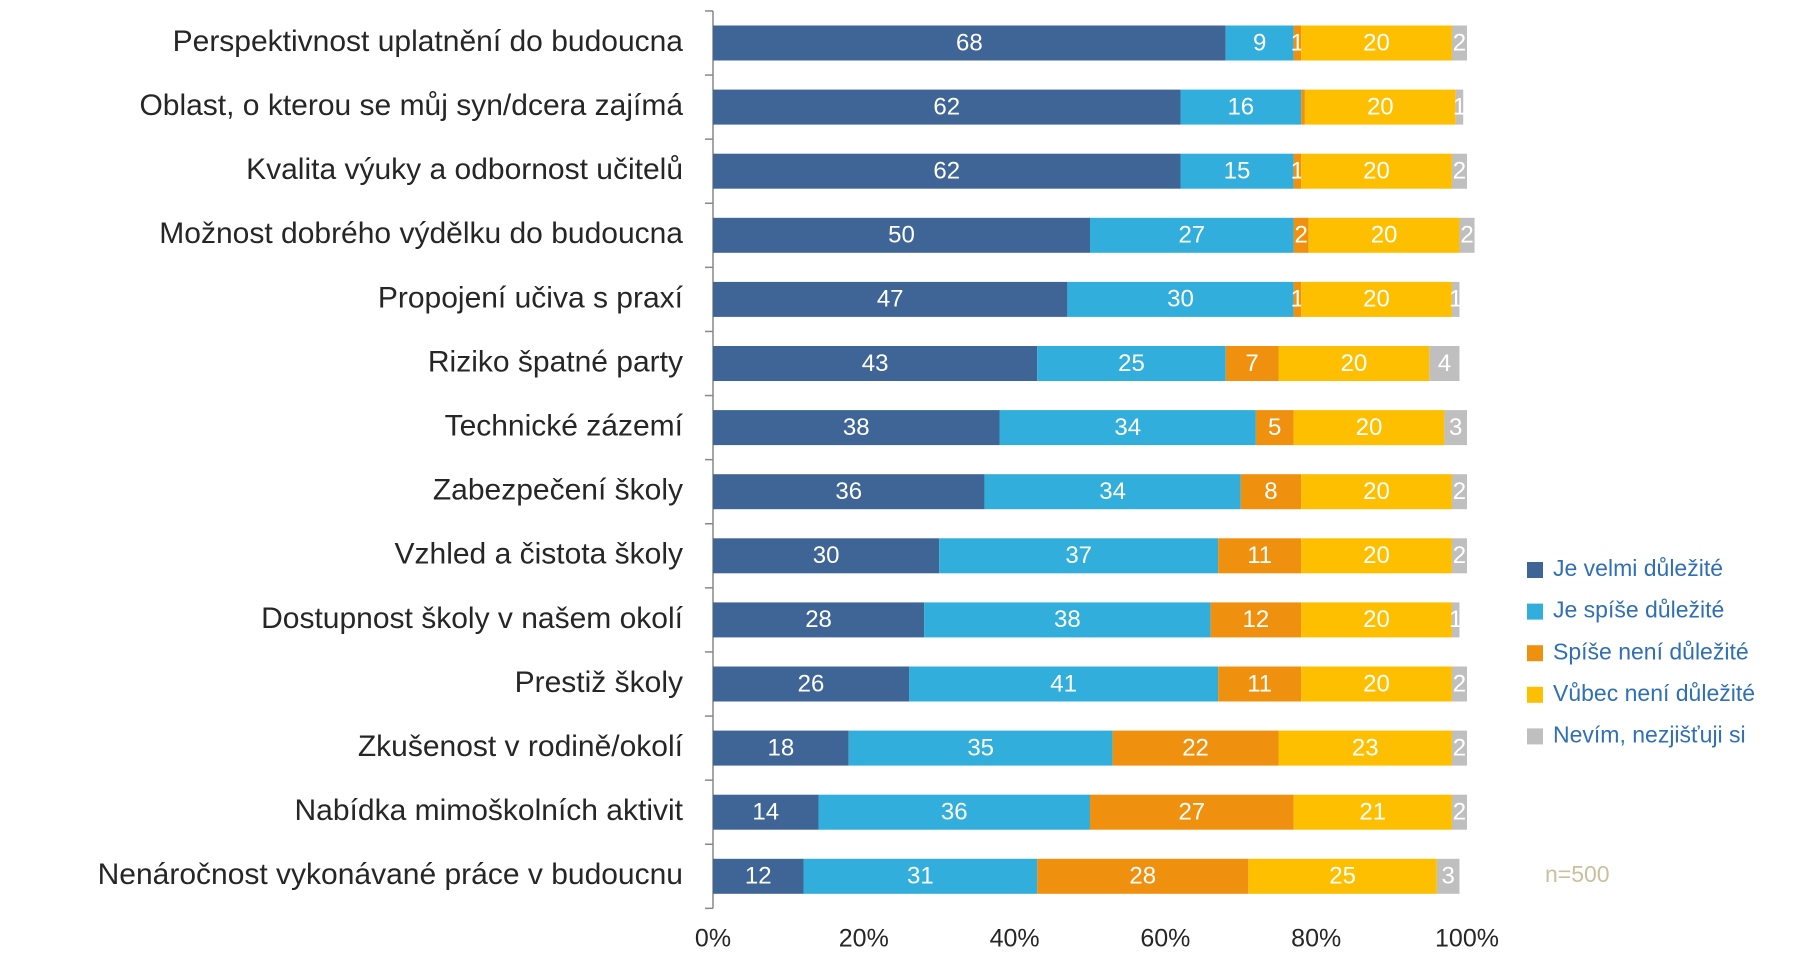  I want to click on data-label: 9, so click(1259, 42).